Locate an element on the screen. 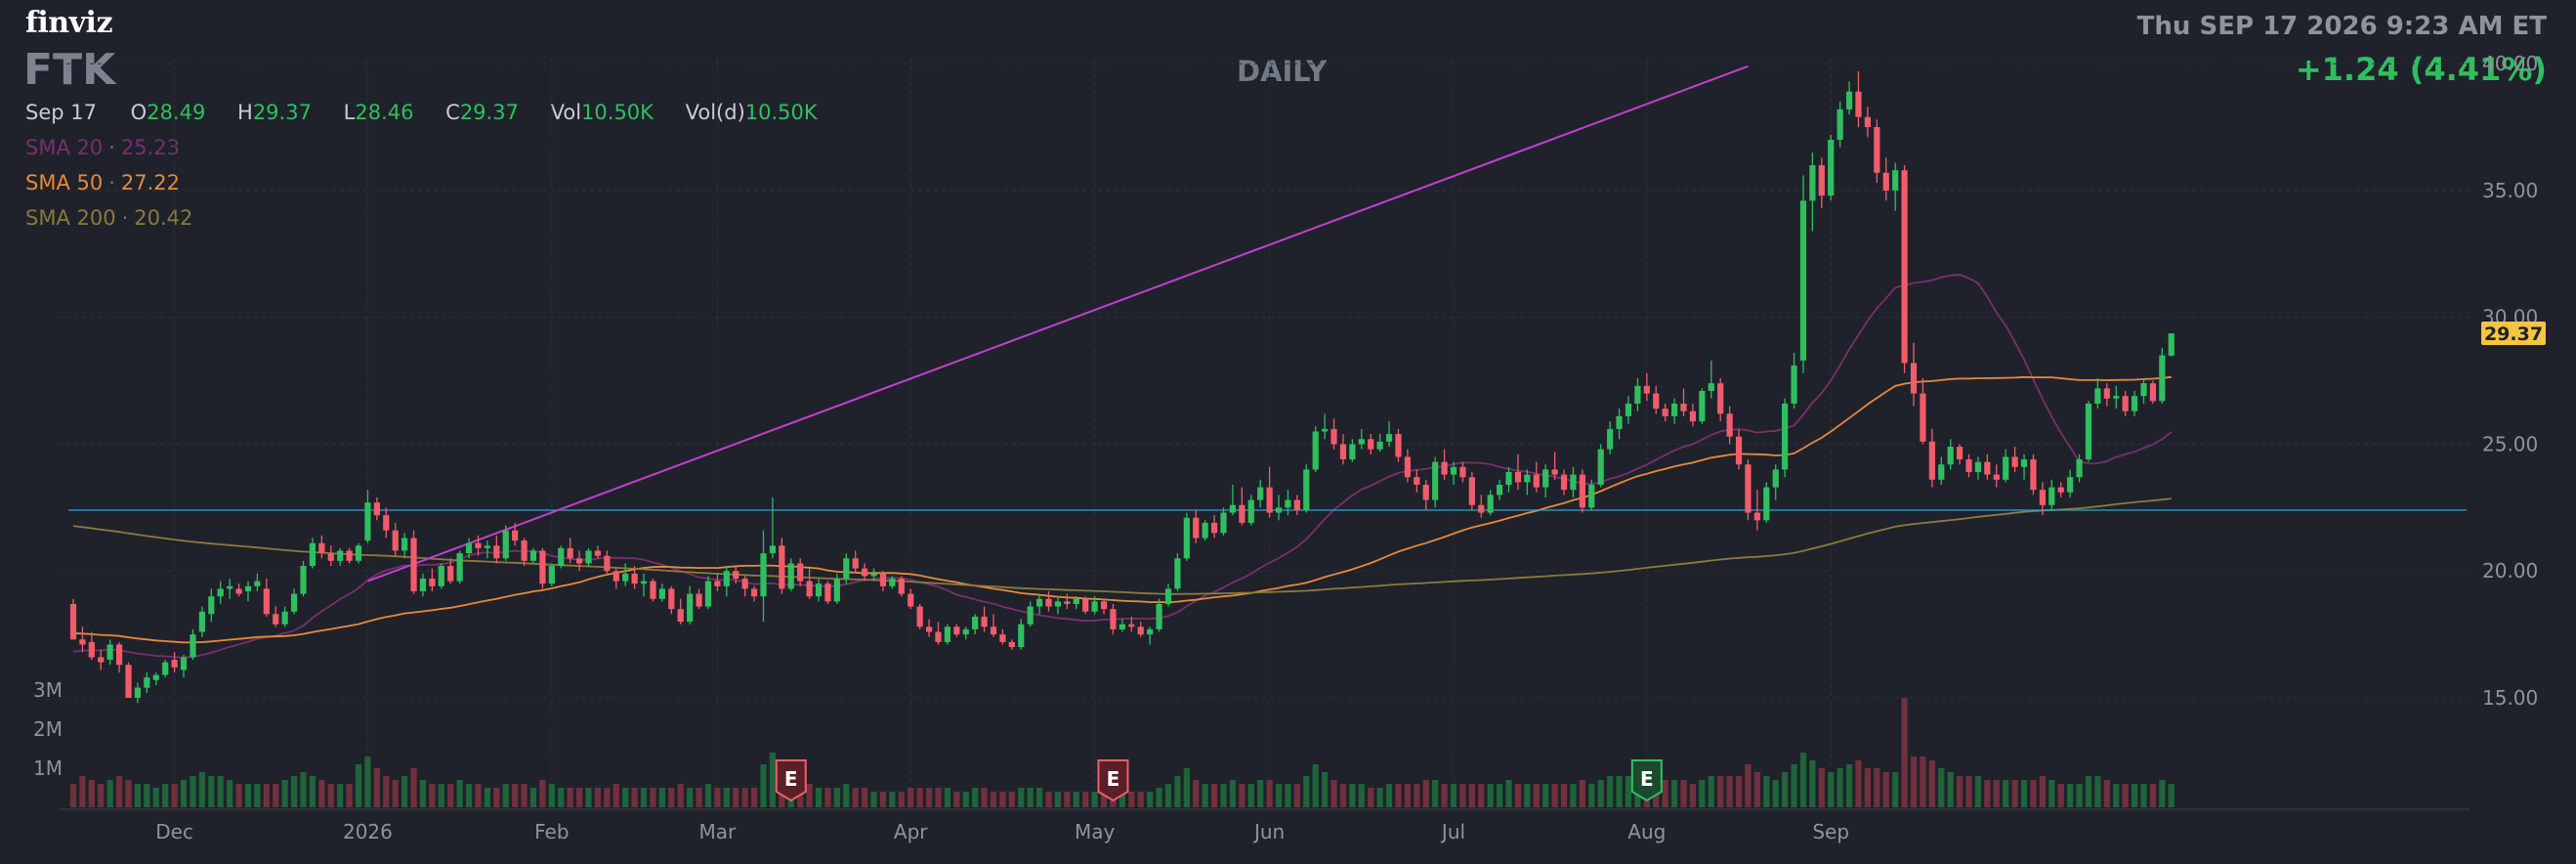  sma20-value: 25.23 is located at coordinates (150, 147).